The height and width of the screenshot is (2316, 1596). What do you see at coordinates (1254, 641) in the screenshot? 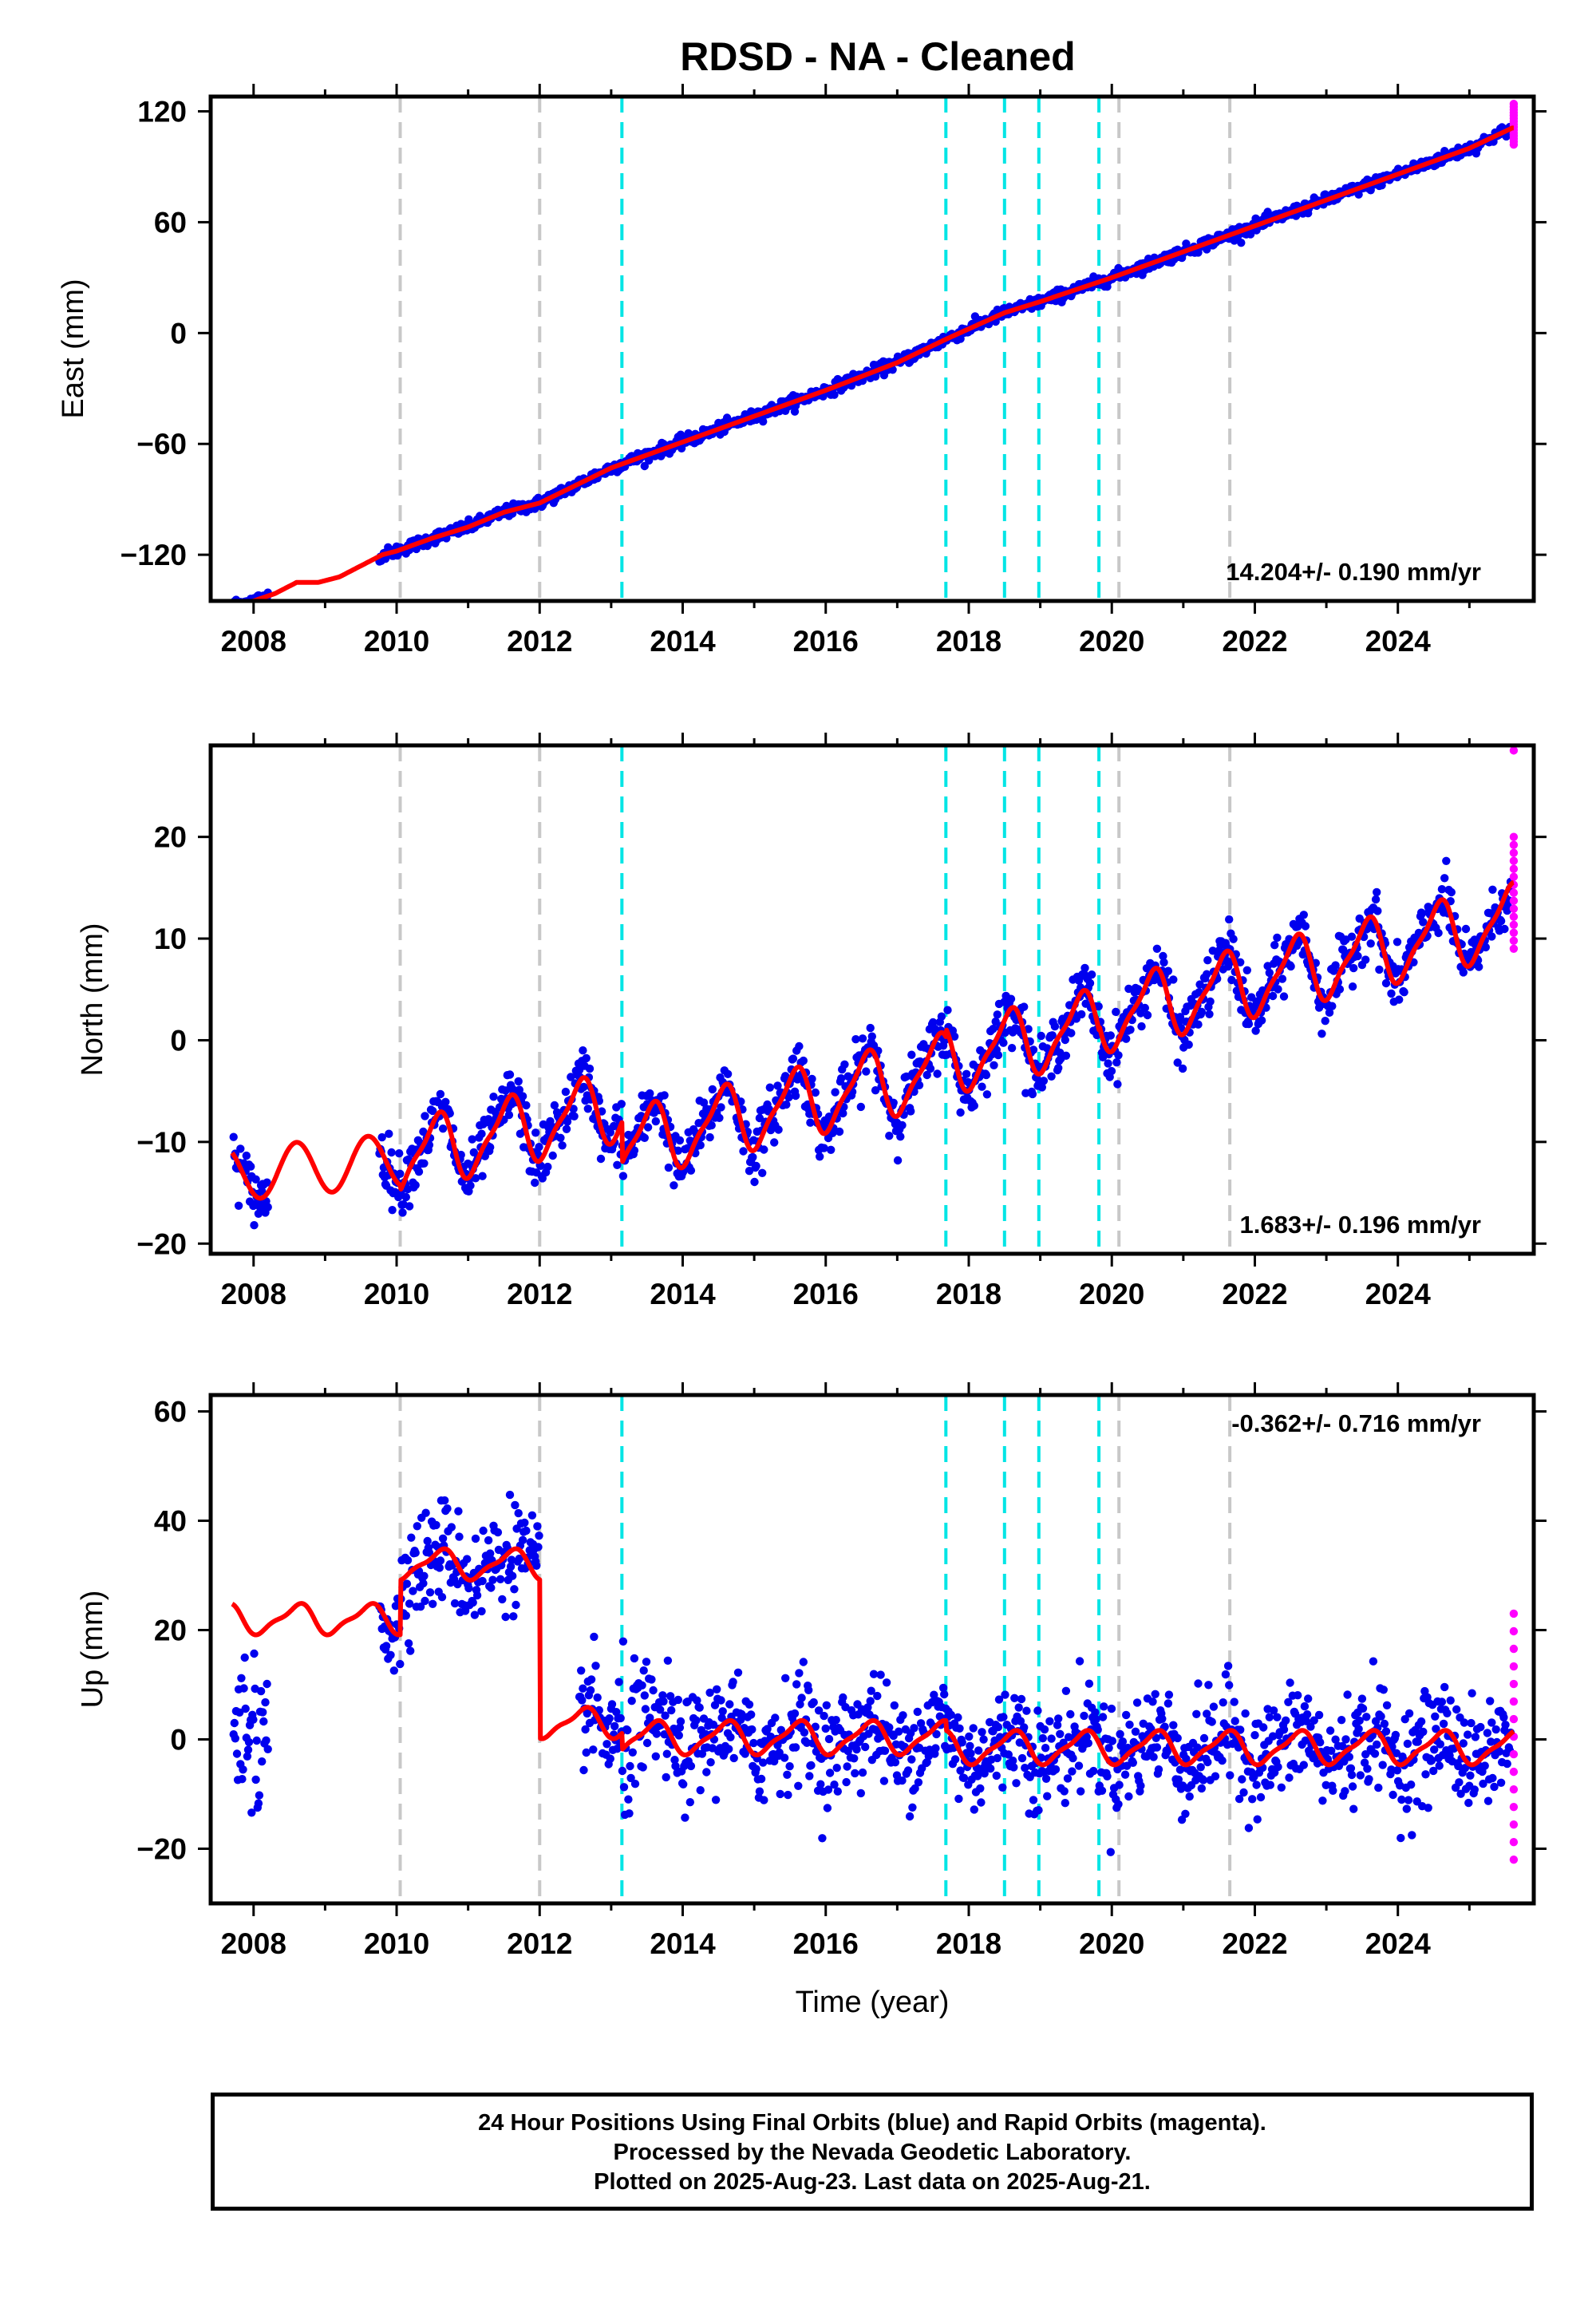
I see `x-tick-label: 2022` at bounding box center [1254, 641].